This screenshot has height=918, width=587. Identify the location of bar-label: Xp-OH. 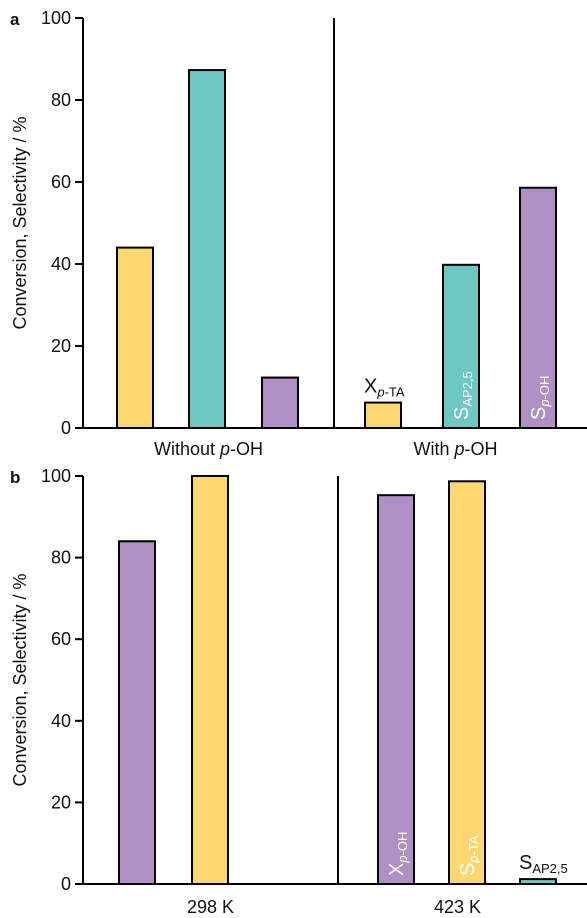
(398, 854).